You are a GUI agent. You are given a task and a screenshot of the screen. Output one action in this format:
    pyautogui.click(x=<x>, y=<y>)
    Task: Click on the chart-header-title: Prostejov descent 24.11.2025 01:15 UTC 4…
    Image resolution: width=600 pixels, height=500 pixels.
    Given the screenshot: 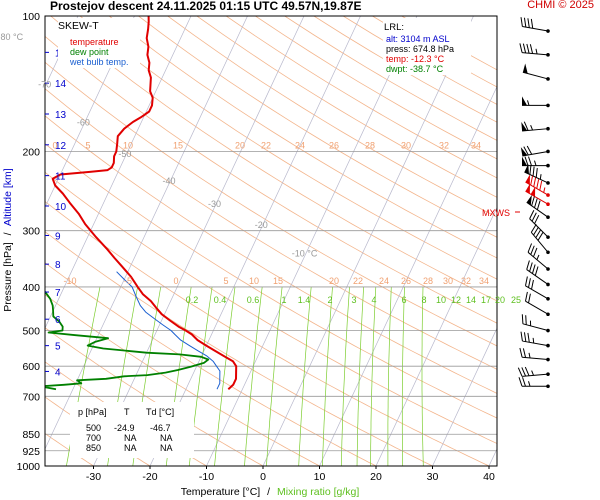 What is the action you would take?
    pyautogui.click(x=206, y=6)
    